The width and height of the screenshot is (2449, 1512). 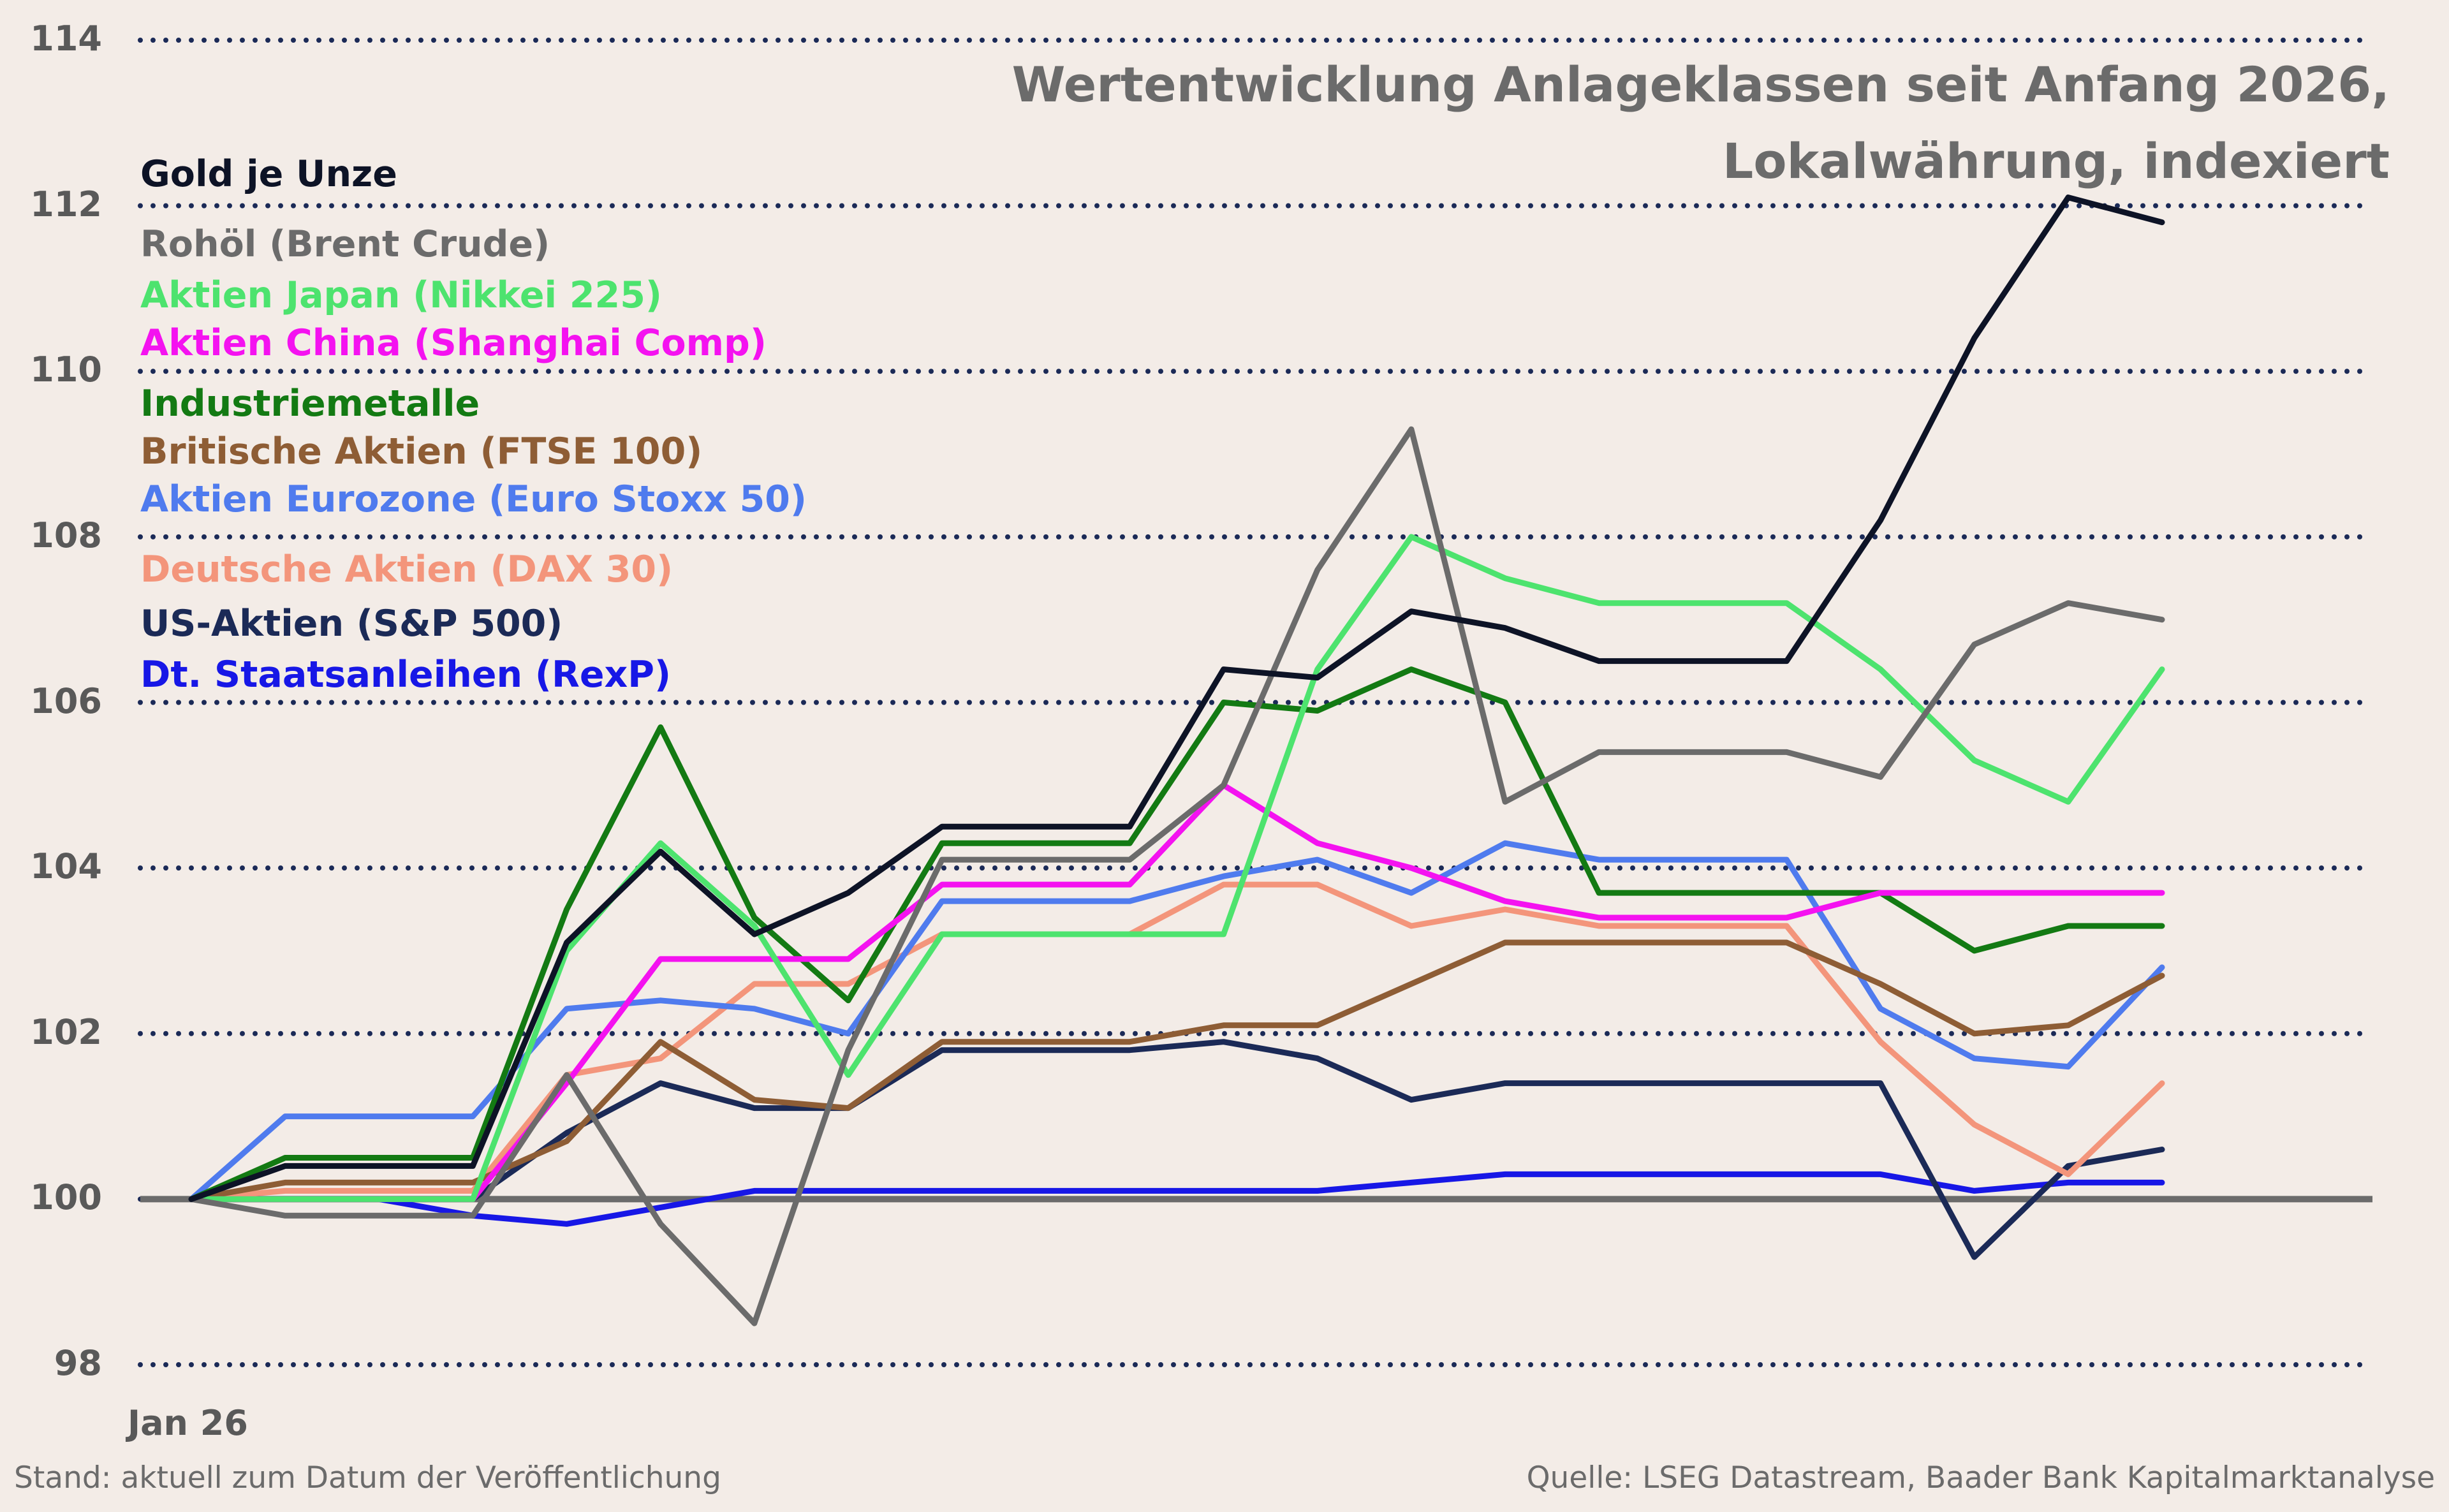 What do you see at coordinates (66, 370) in the screenshot?
I see `y-tick-label: 110` at bounding box center [66, 370].